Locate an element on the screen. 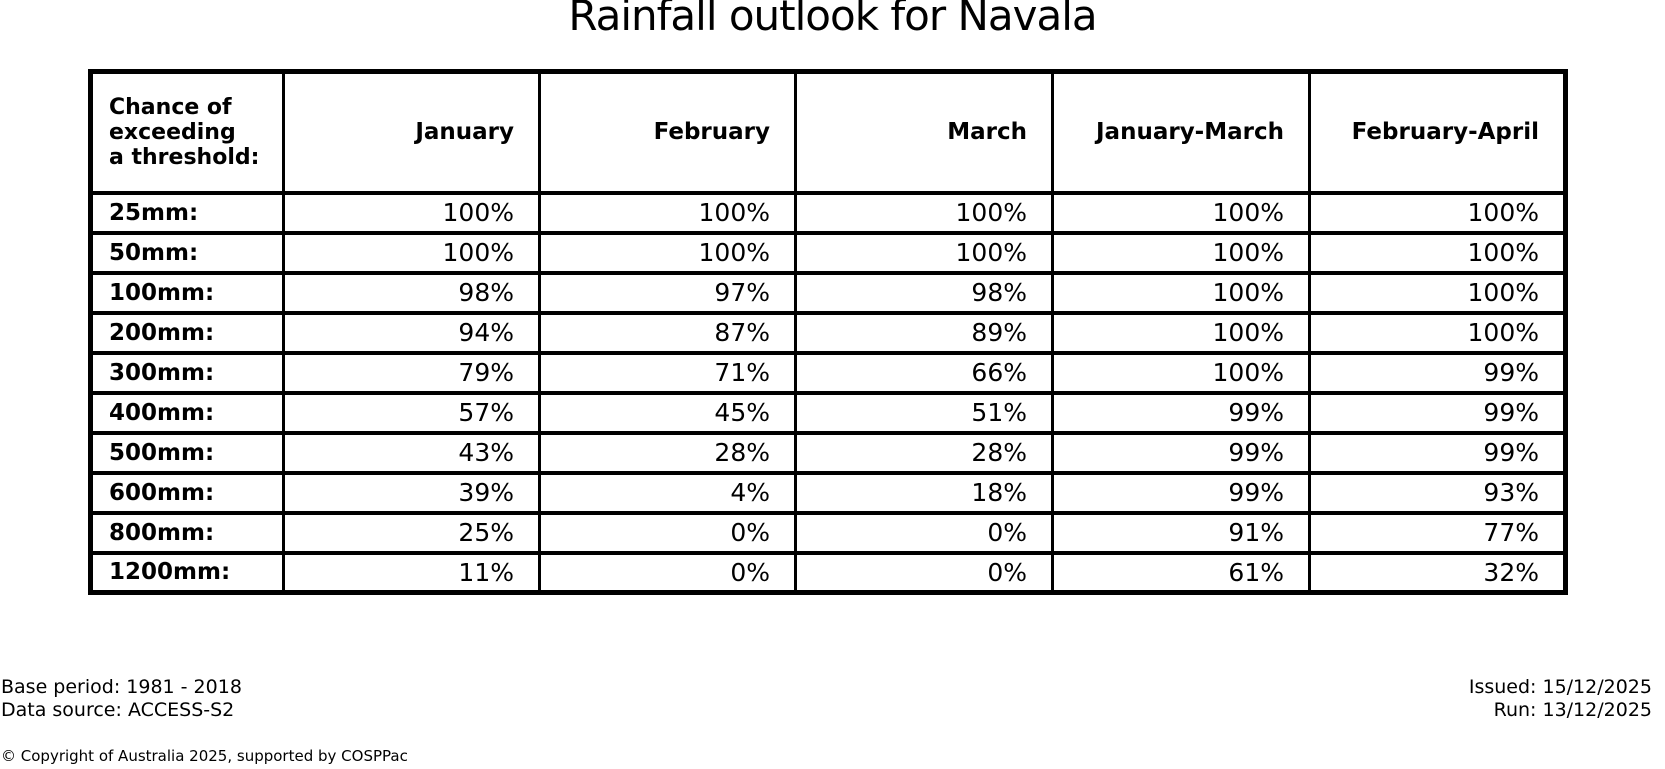 The image size is (1665, 769). value-cell: 94% is located at coordinates (411, 332).